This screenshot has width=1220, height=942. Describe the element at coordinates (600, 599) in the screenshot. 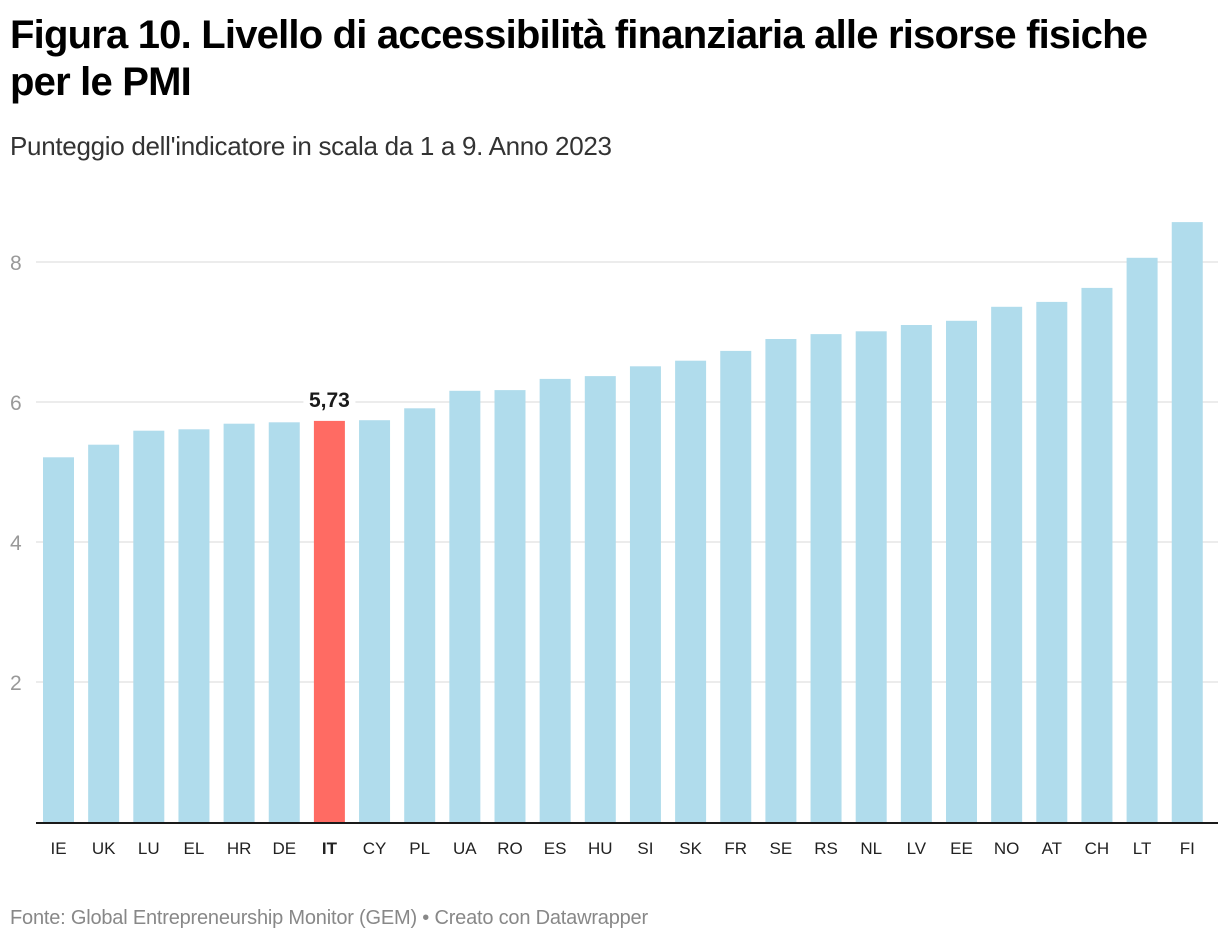

I see `bar-hu` at that location.